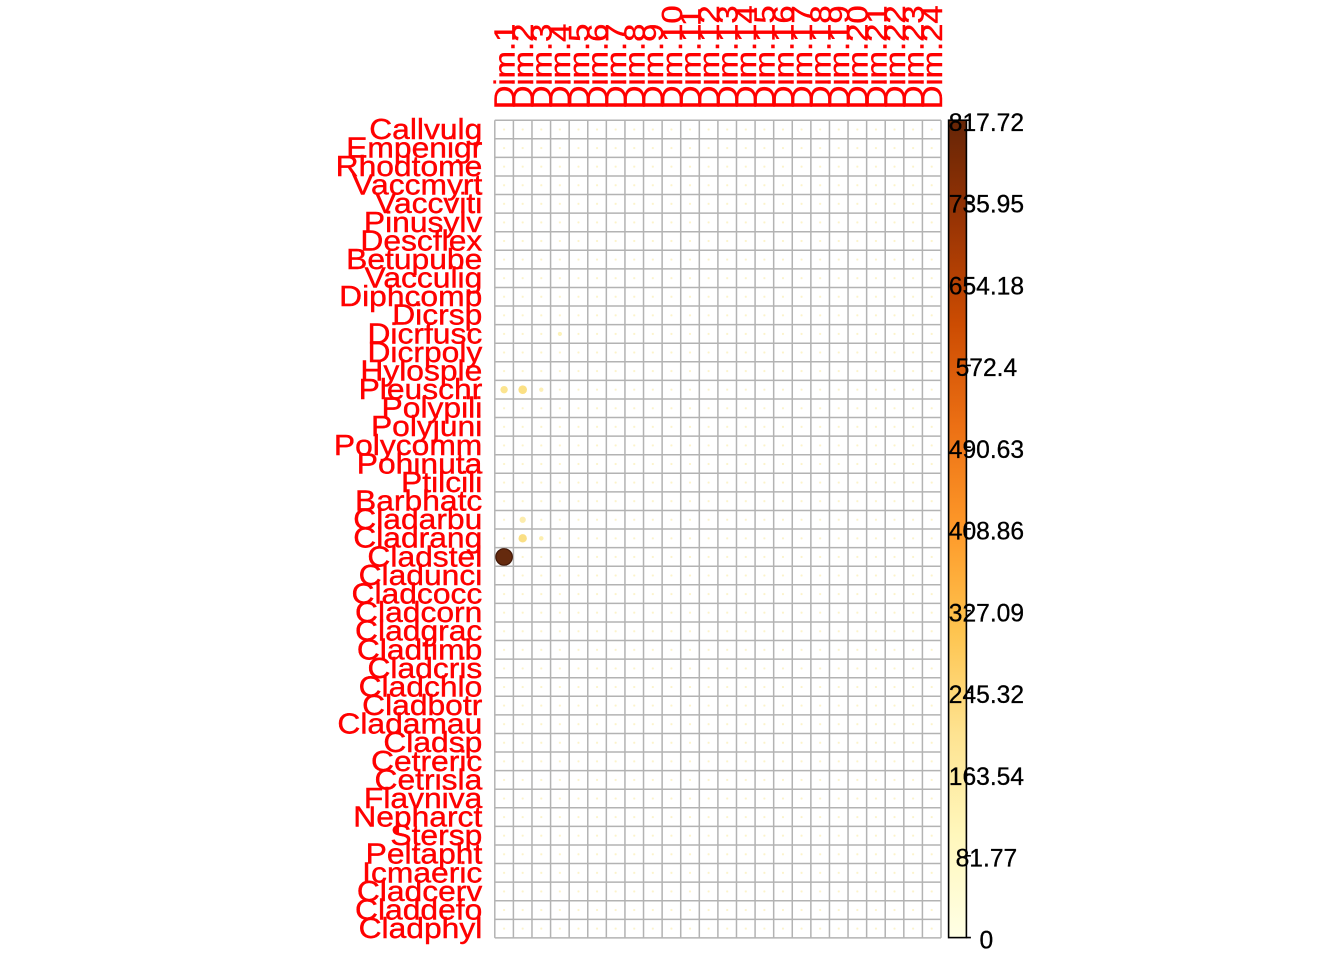  Describe the element at coordinates (932, 57) in the screenshot. I see `svg-text: Dim.24` at that location.